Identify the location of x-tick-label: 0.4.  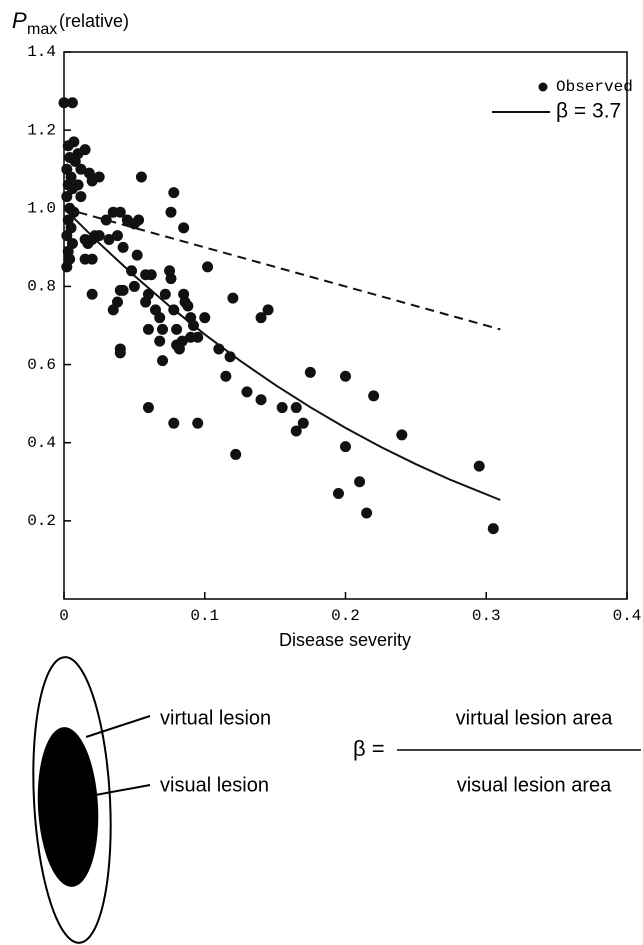
(627, 616).